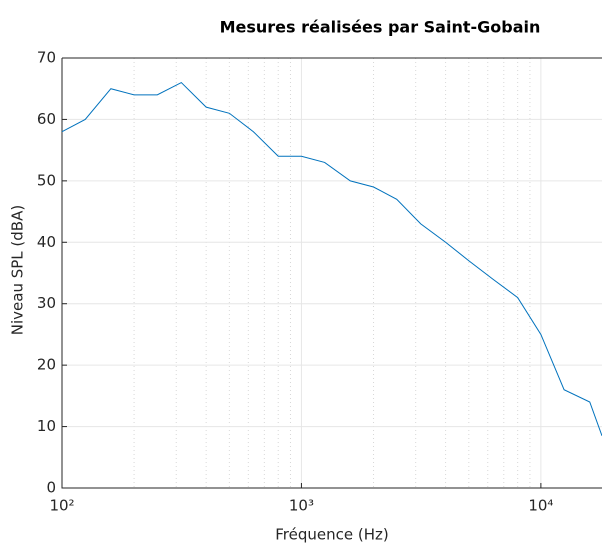 This screenshot has height=545, width=602. I want to click on x-tick-label: 10³, so click(301, 506).